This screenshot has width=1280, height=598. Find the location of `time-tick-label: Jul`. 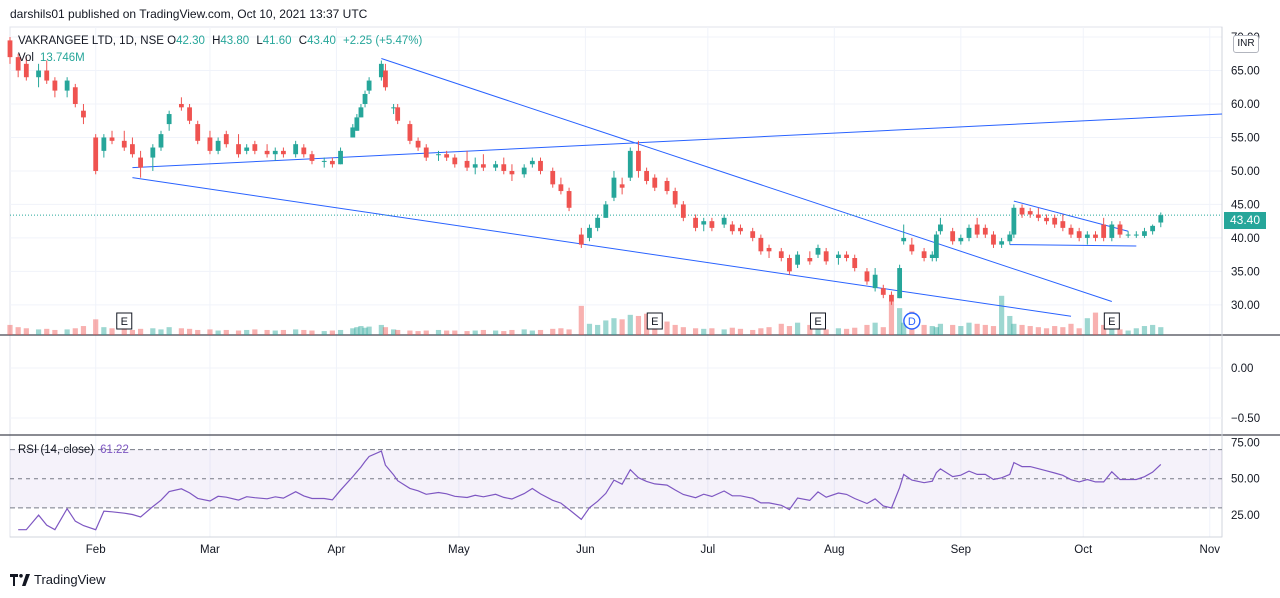

time-tick-label: Jul is located at coordinates (707, 550).